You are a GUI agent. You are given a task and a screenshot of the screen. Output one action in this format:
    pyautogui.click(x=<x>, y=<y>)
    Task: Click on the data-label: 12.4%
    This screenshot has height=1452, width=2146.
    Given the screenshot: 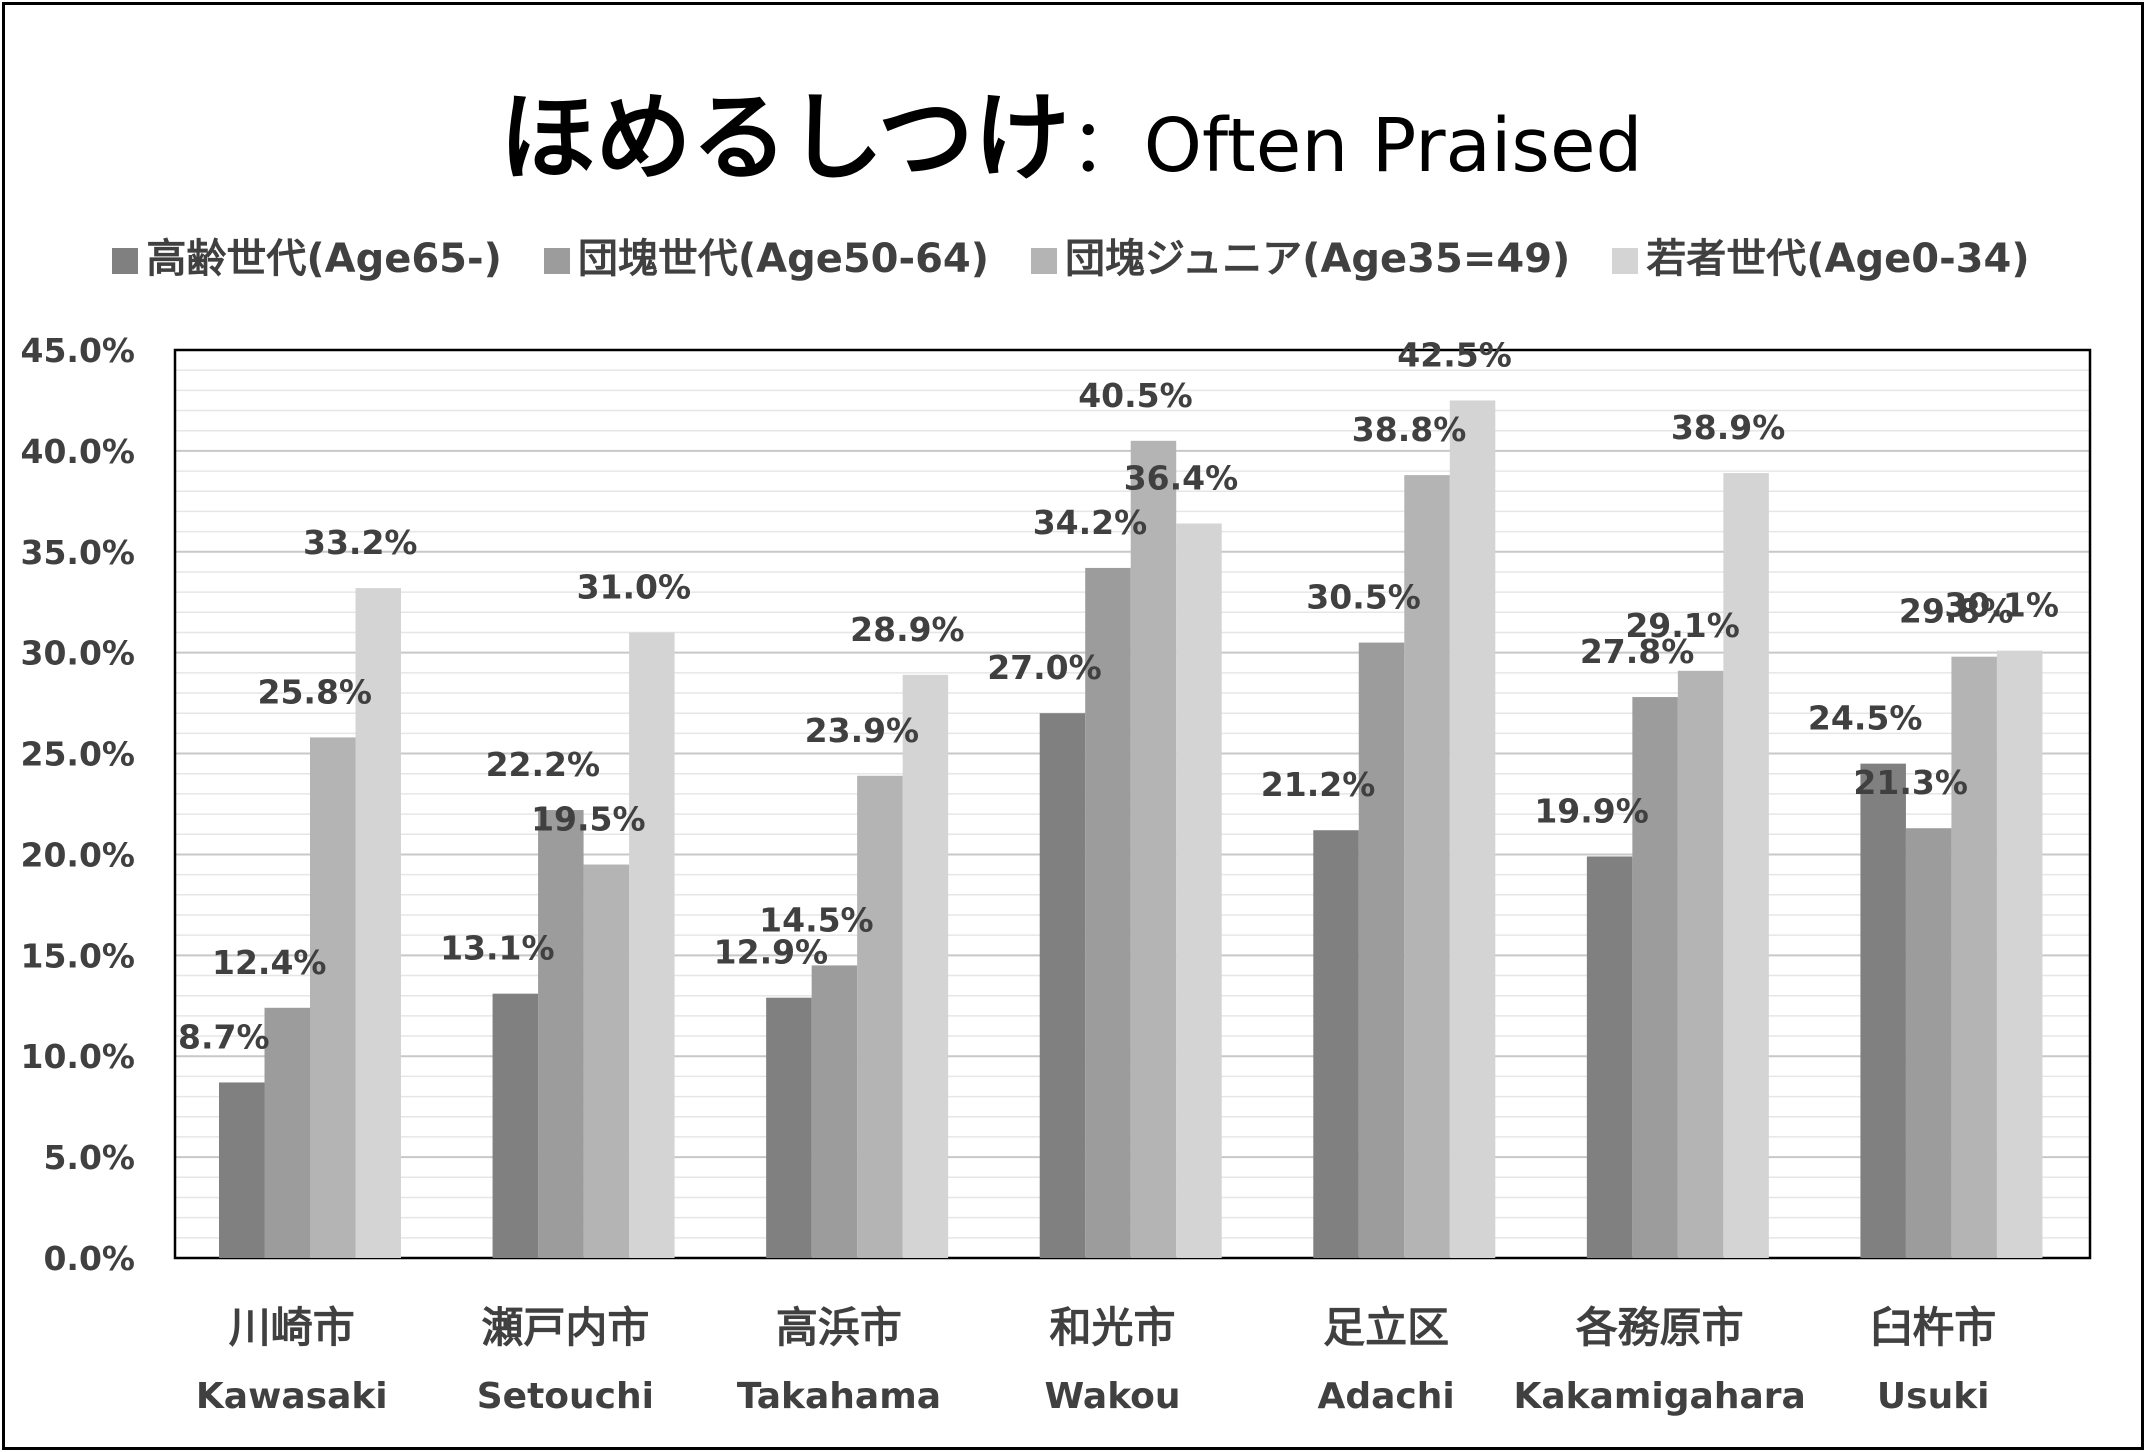 What is the action you would take?
    pyautogui.click(x=269, y=962)
    